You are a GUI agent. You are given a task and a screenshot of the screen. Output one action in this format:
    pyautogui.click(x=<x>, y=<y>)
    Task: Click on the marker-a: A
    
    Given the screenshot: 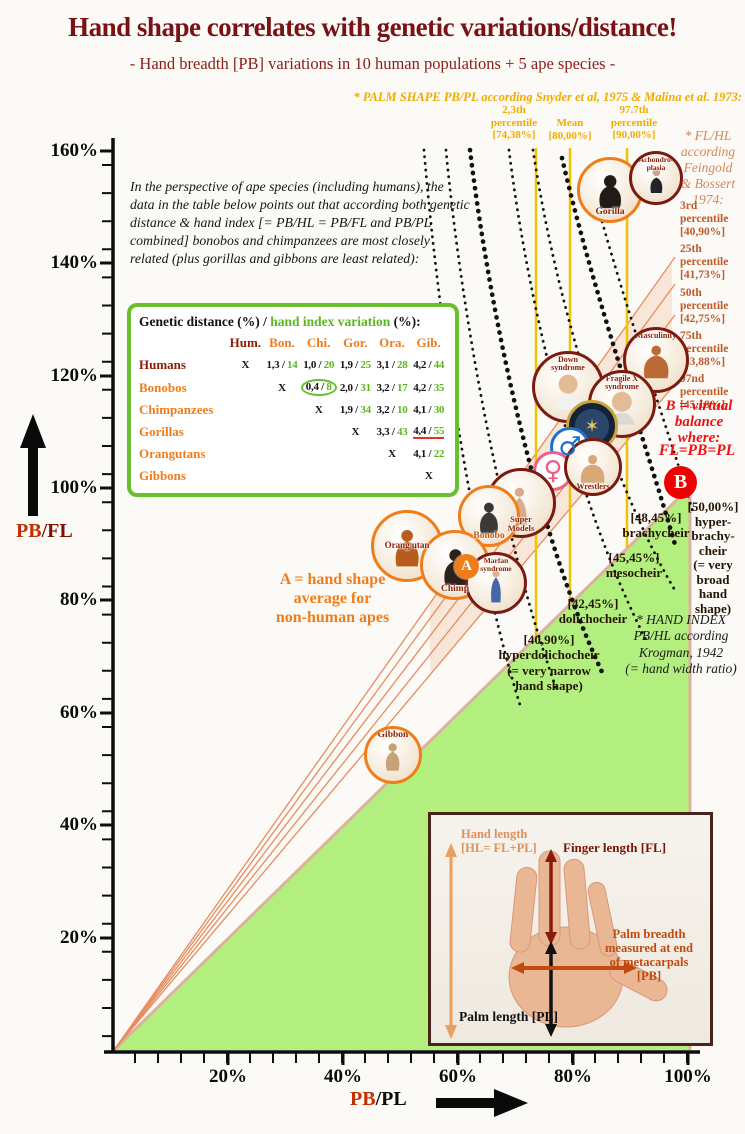 What is the action you would take?
    pyautogui.click(x=466, y=566)
    